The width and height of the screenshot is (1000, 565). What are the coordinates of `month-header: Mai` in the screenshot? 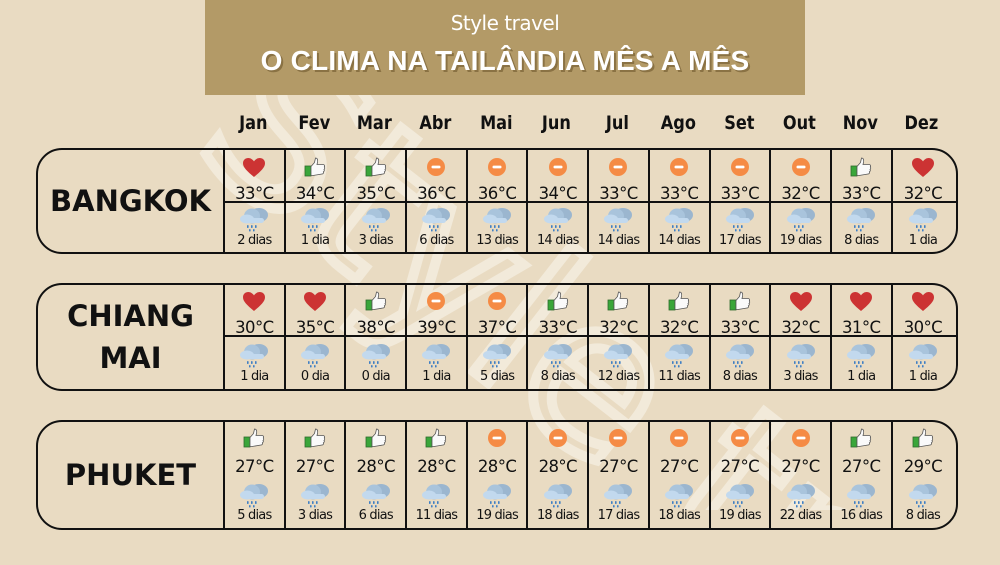 It's located at (496, 123).